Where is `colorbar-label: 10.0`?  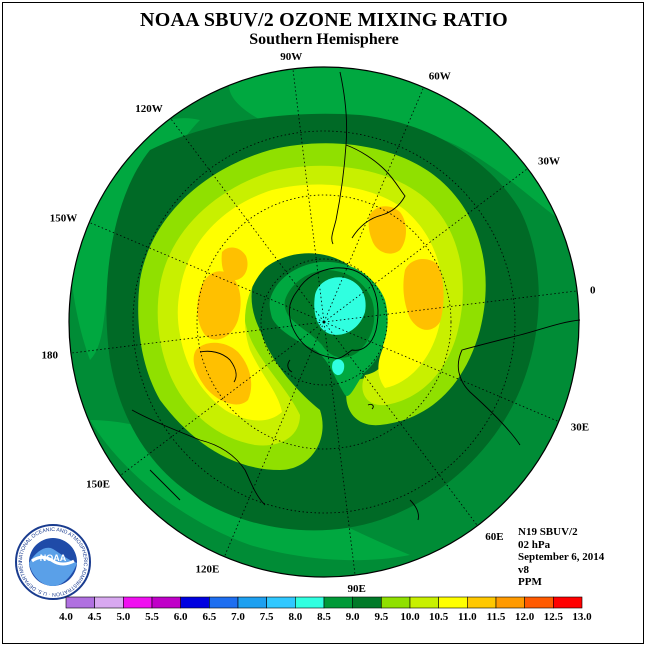
colorbar-label: 10.0 is located at coordinates (410, 617).